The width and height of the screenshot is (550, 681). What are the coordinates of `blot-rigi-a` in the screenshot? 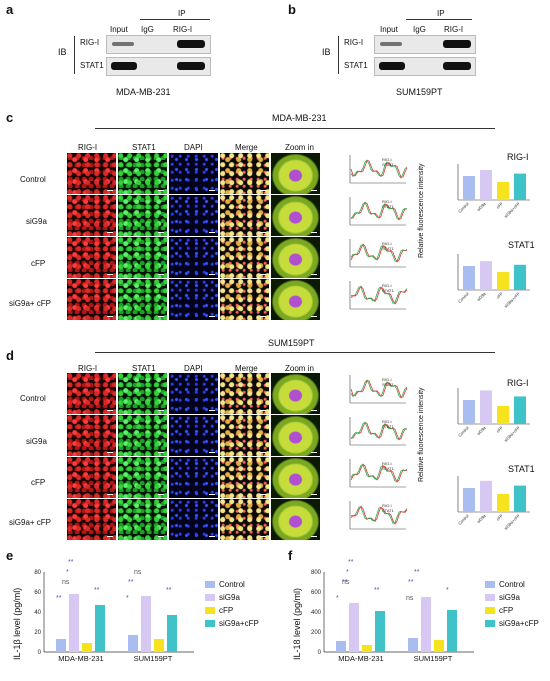 It's located at (158, 44).